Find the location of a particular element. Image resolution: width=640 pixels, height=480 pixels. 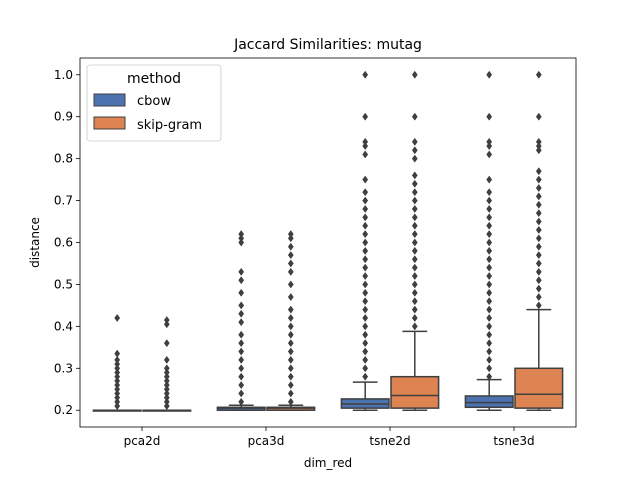

y-tick-label: 0.5 is located at coordinates (63, 284).